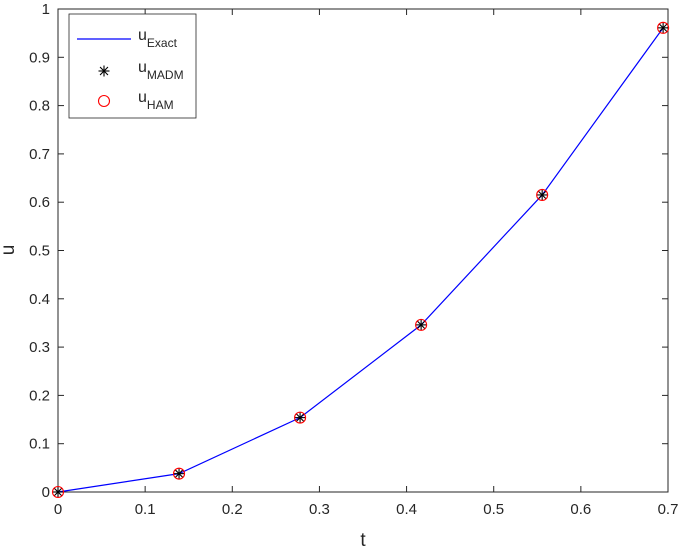 The width and height of the screenshot is (685, 547). What do you see at coordinates (158, 38) in the screenshot?
I see `legend-entry-label: uExact` at bounding box center [158, 38].